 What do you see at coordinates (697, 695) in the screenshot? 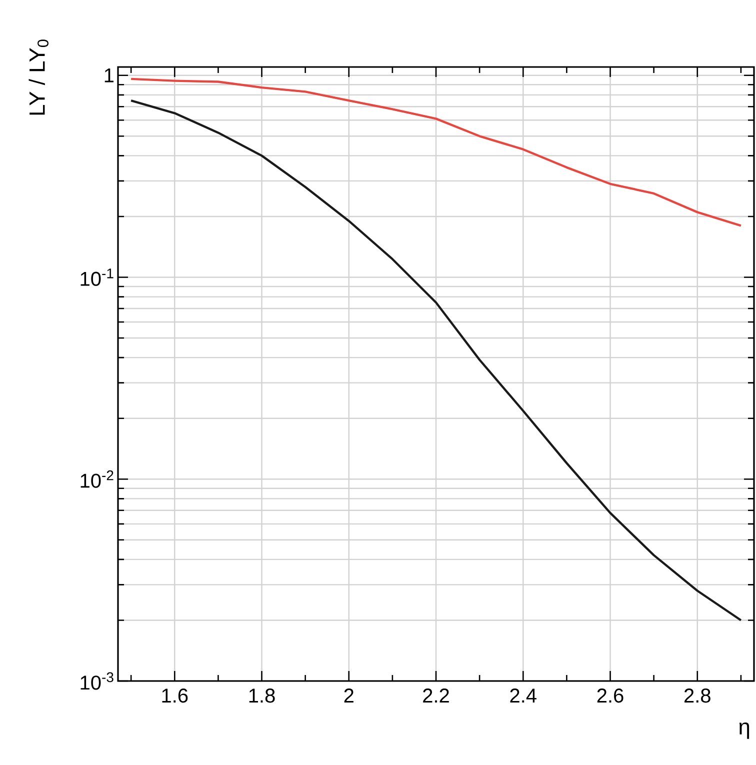
I see `x-tick-label: 2.8` at bounding box center [697, 695].